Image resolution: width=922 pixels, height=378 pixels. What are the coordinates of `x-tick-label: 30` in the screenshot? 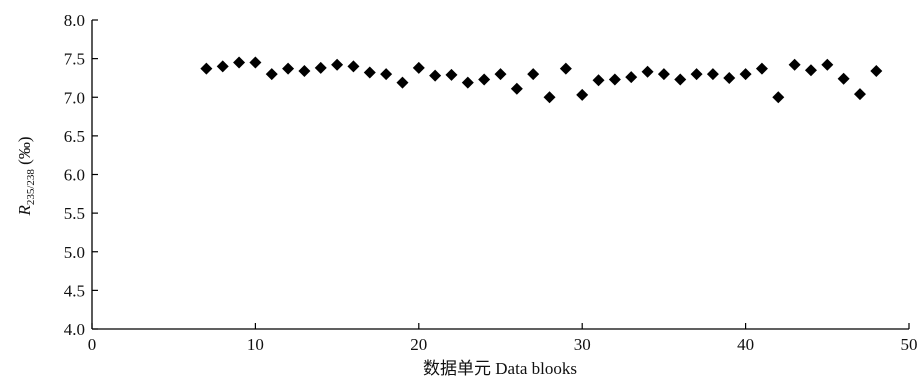 It's located at (582, 344).